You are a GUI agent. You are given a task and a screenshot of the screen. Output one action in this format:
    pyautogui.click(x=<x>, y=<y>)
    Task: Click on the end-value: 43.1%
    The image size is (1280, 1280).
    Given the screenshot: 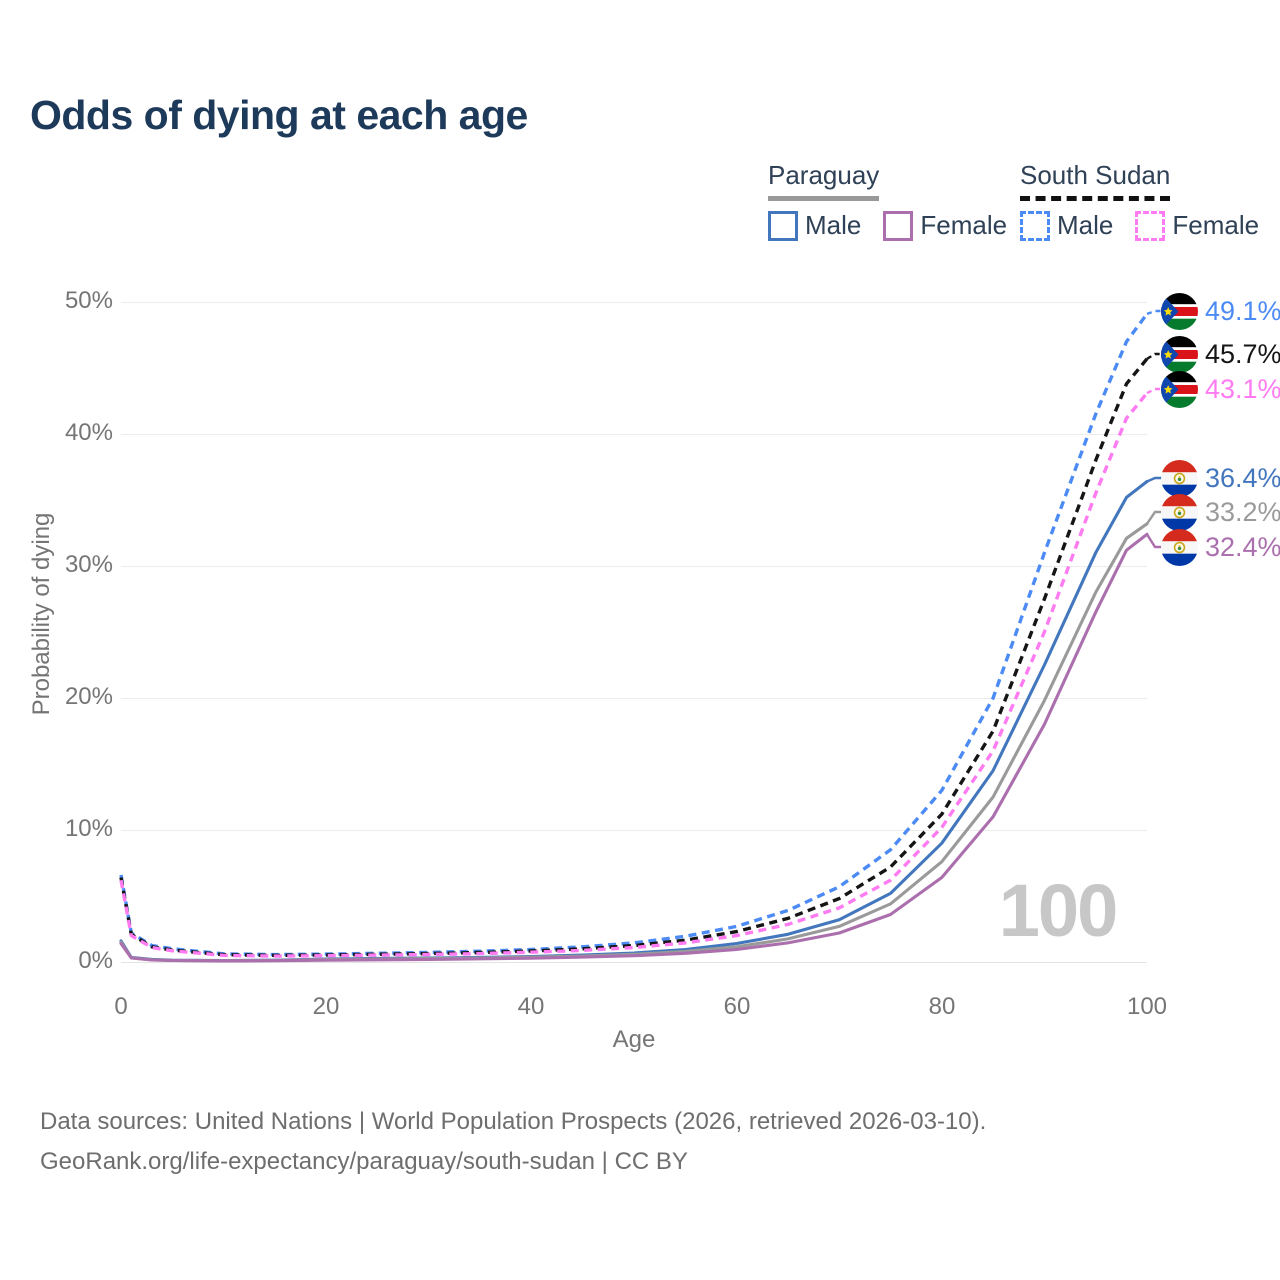 What is the action you would take?
    pyautogui.click(x=1242, y=388)
    